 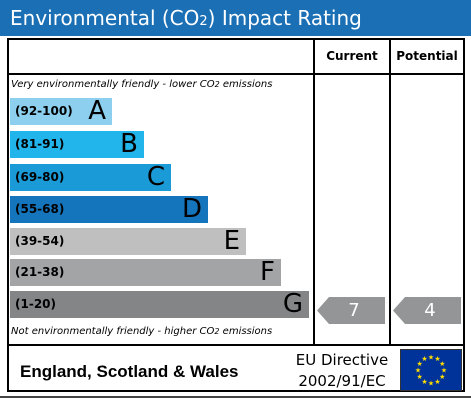 What do you see at coordinates (129, 144) in the screenshot?
I see `band-letter: B` at bounding box center [129, 144].